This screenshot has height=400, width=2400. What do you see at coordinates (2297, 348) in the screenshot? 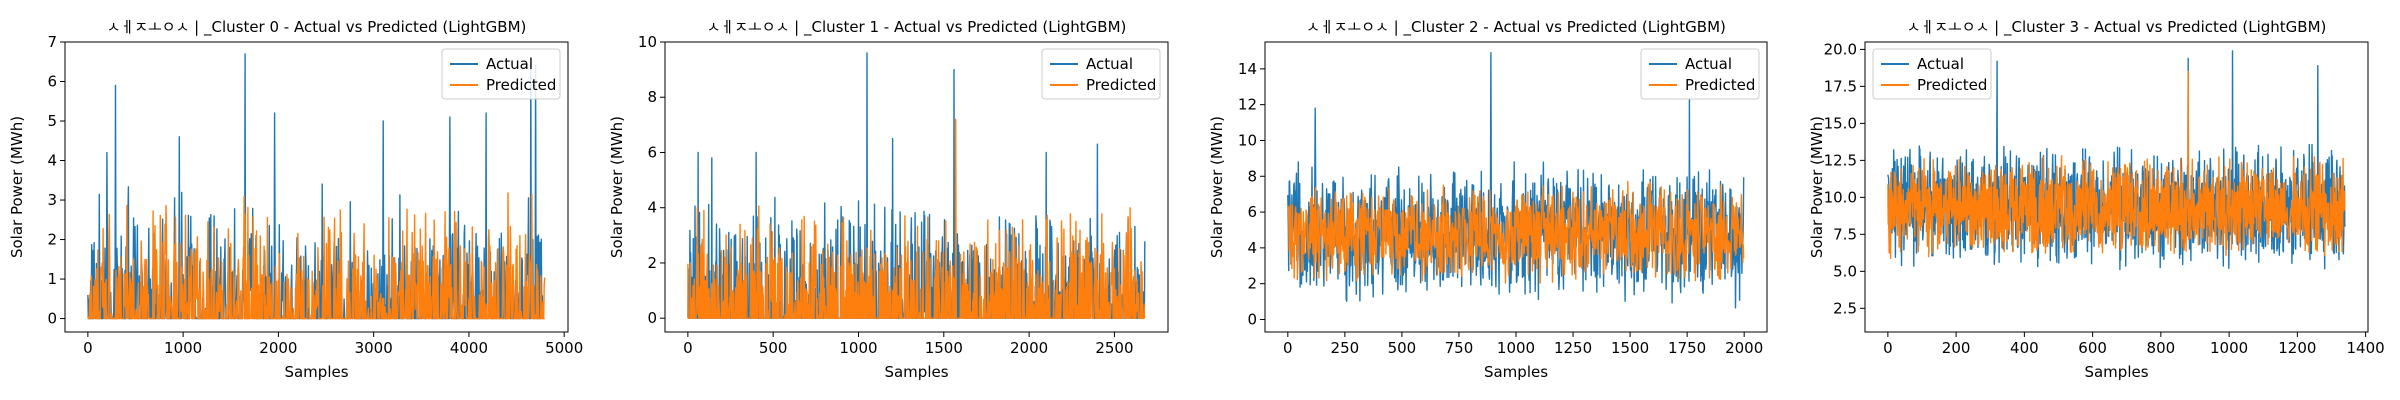
I see `x-tick-label: 1200` at bounding box center [2297, 348].